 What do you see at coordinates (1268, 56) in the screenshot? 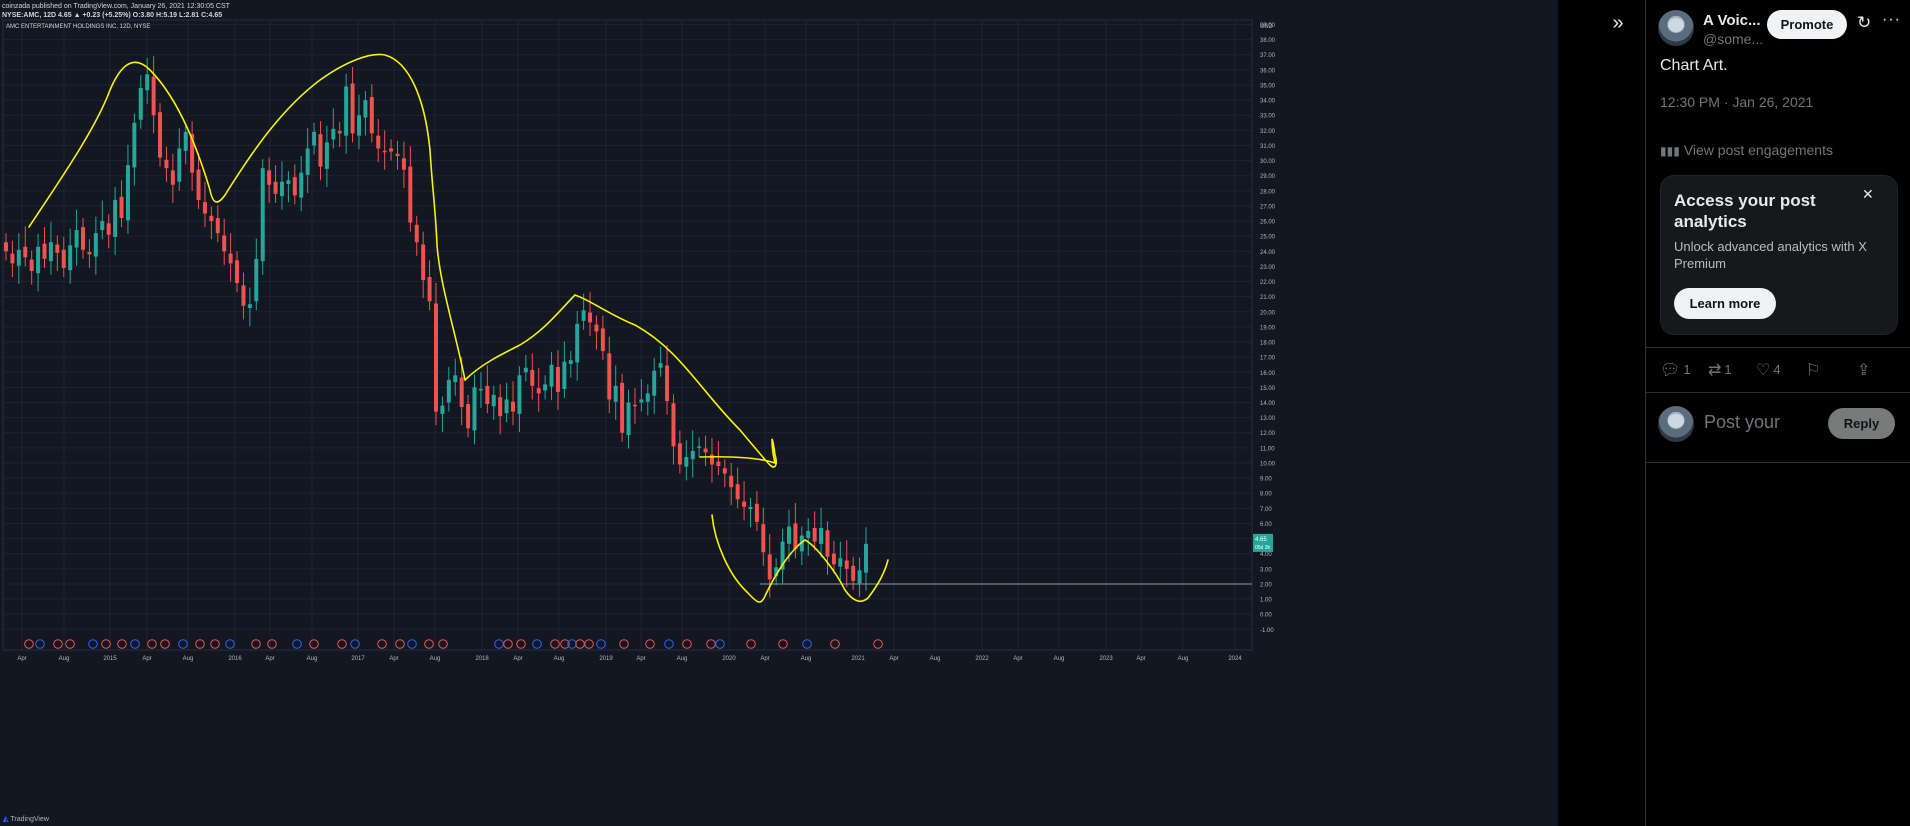
I see `y-tick-label: 37.00` at bounding box center [1268, 56].